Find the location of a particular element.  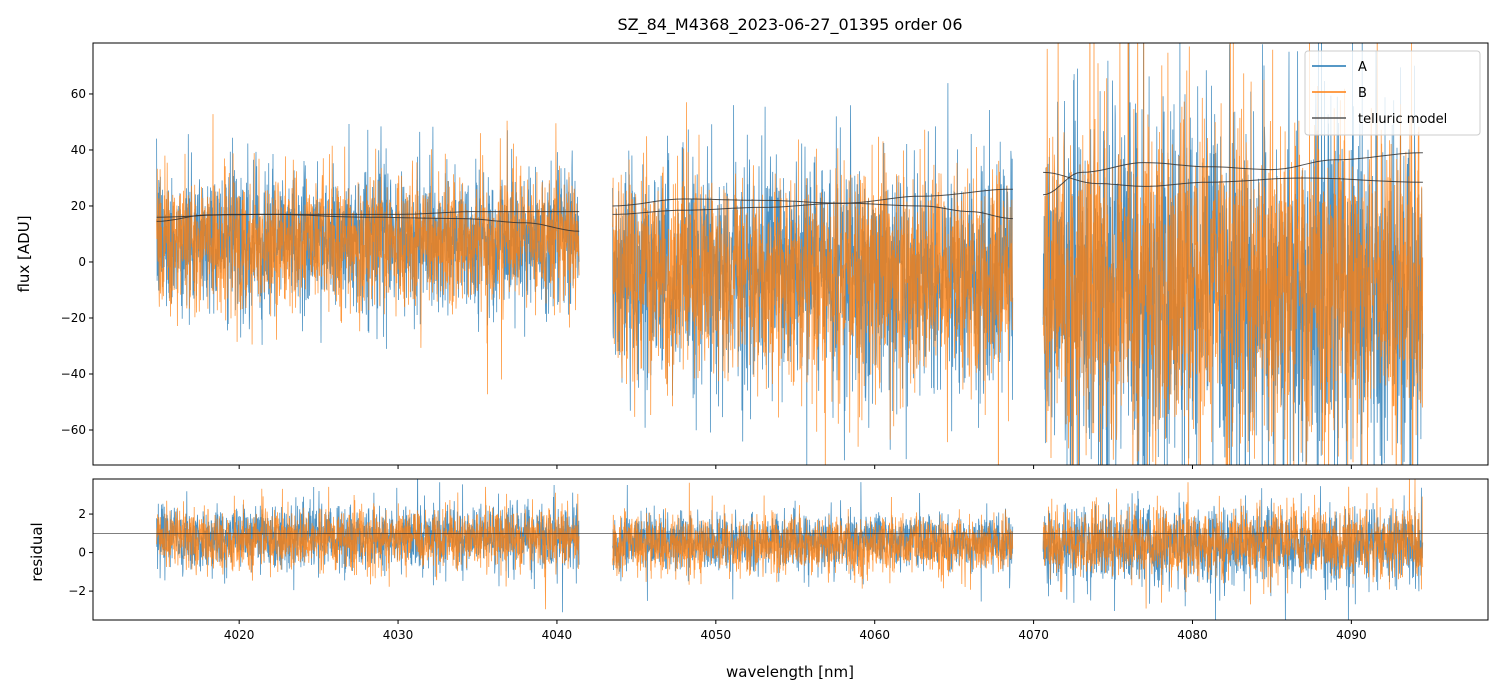

chart-title: SZ_84_M4368_2023-06-27_01395 order 06 is located at coordinates (789, 25).